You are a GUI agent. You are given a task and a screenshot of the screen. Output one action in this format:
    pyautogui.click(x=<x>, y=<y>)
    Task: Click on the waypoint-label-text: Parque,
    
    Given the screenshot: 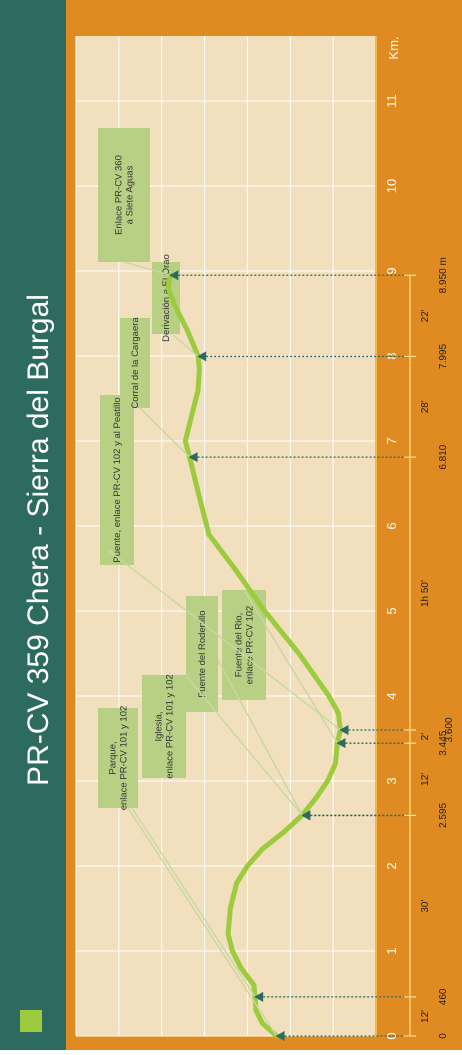 What is the action you would take?
    pyautogui.click(x=113, y=757)
    